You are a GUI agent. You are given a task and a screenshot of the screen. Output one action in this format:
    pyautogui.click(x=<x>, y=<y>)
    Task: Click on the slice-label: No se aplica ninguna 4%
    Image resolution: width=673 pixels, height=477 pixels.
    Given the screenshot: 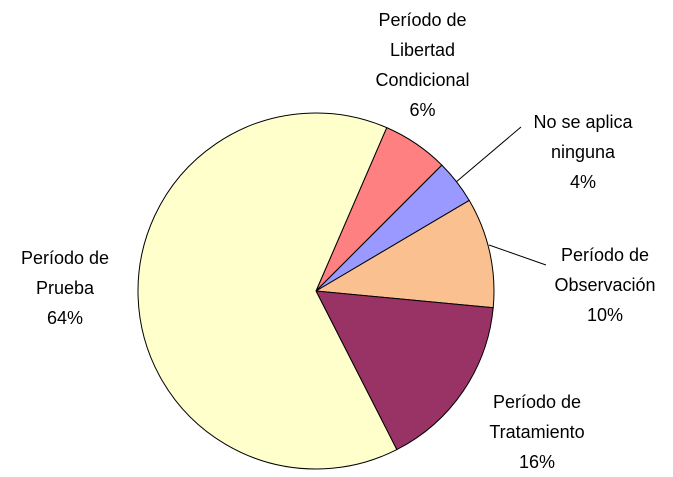 What is the action you would take?
    pyautogui.click(x=583, y=152)
    